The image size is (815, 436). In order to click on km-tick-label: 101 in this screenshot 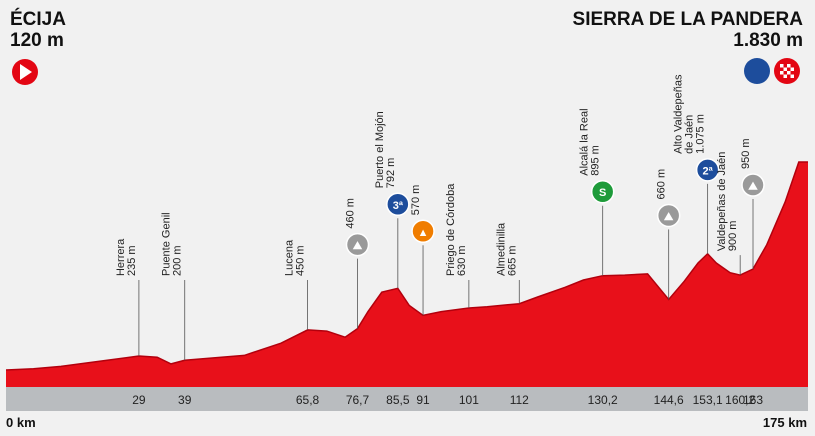, I will do `click(469, 400)`.